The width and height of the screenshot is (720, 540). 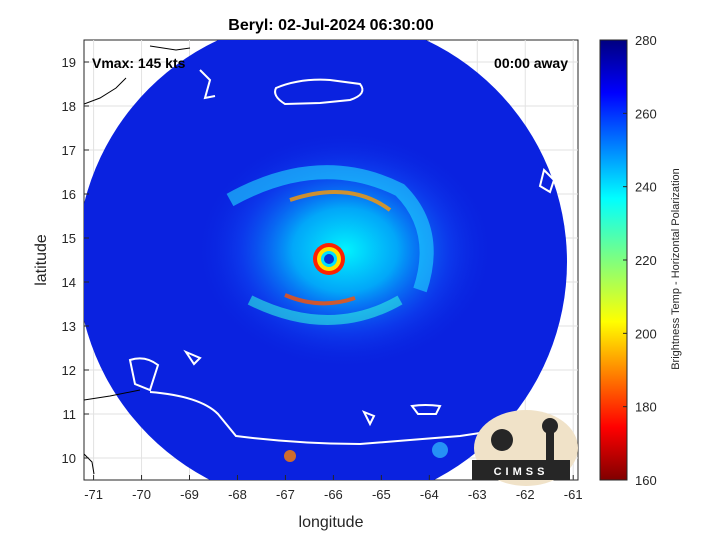 I want to click on colorbar-tick-label: 240, so click(x=646, y=187).